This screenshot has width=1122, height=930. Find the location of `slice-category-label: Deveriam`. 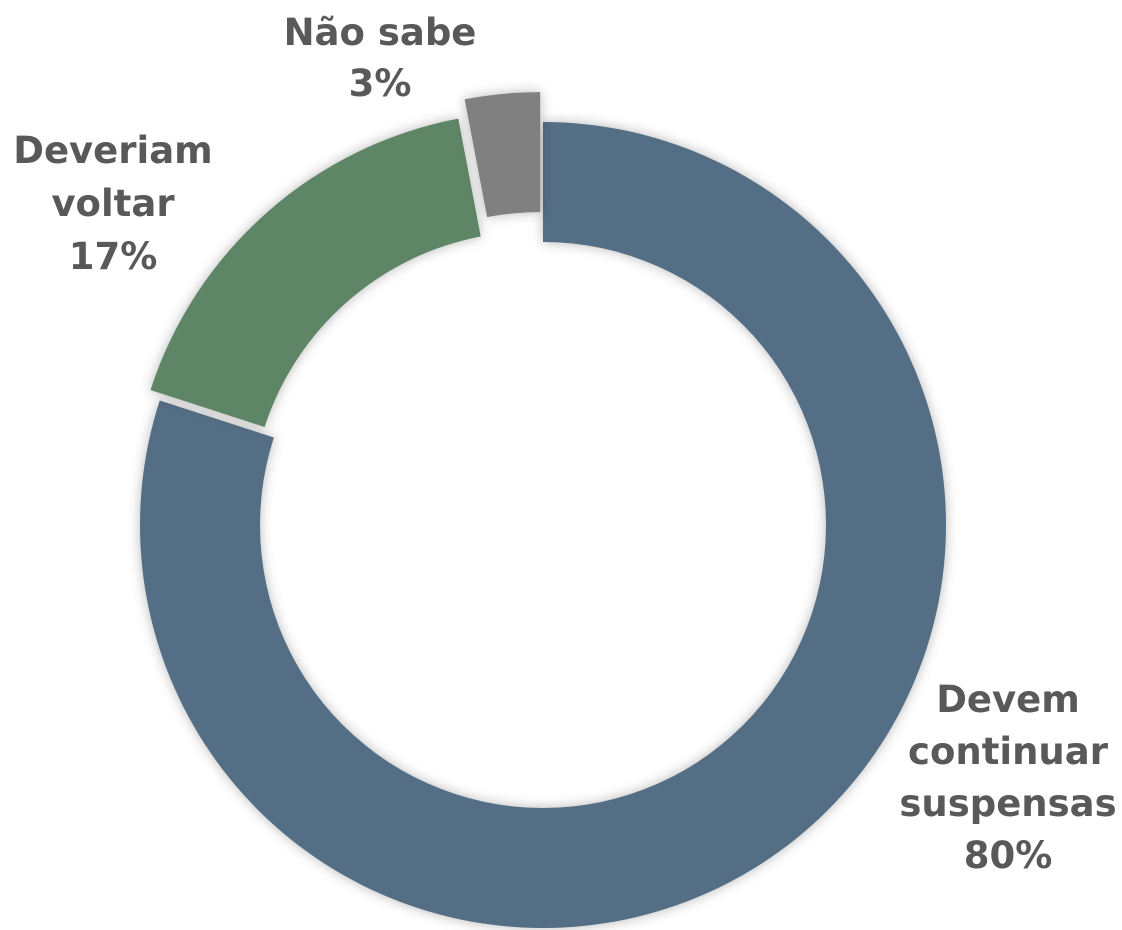

slice-category-label: Deveriam is located at coordinates (112, 150).